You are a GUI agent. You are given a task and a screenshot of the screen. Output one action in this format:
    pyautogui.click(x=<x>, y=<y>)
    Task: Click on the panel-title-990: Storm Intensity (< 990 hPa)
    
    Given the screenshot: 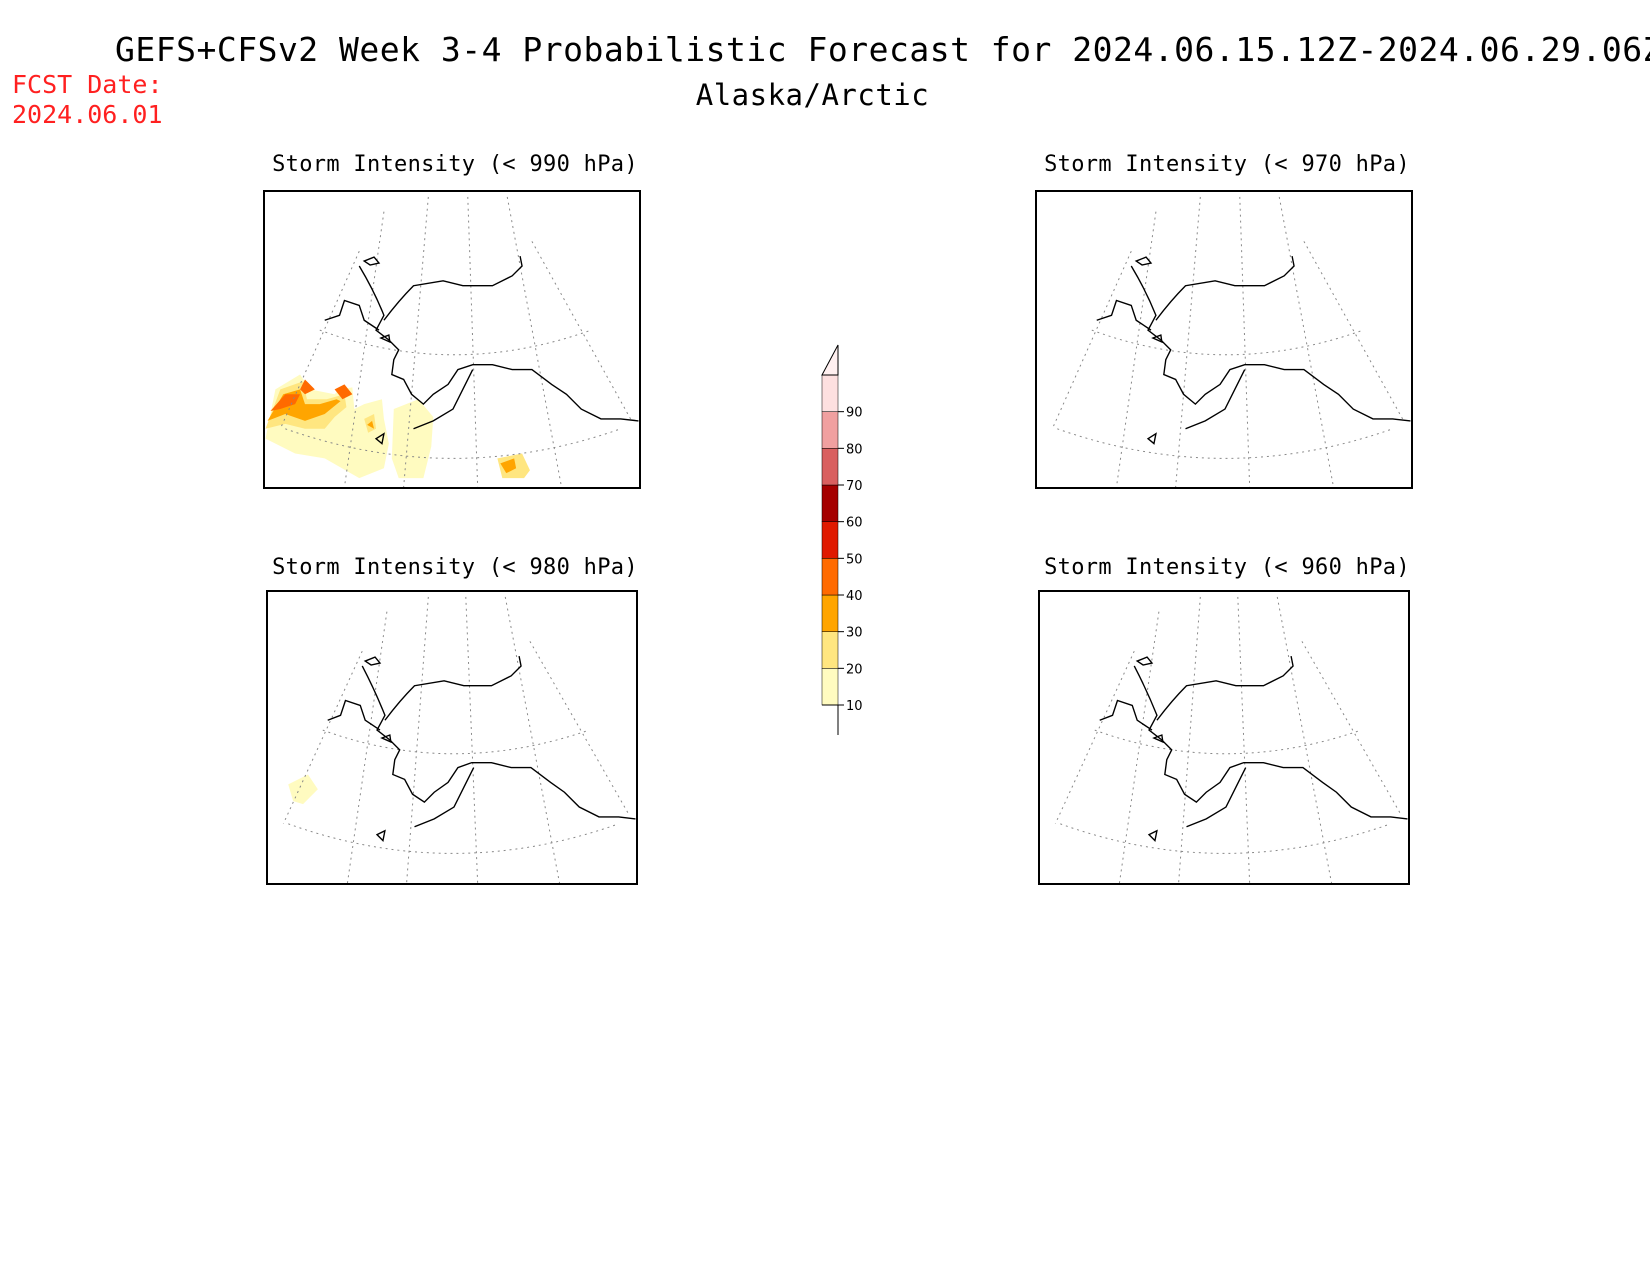 What is the action you would take?
    pyautogui.click(x=455, y=164)
    